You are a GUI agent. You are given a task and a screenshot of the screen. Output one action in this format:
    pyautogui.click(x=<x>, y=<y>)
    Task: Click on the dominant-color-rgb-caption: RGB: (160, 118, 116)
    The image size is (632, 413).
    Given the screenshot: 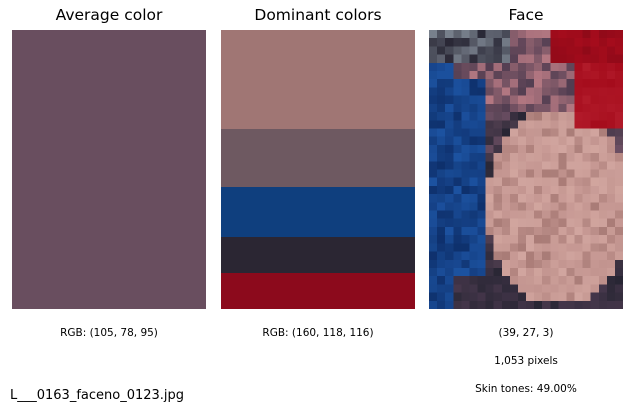 What is the action you would take?
    pyautogui.click(x=318, y=333)
    